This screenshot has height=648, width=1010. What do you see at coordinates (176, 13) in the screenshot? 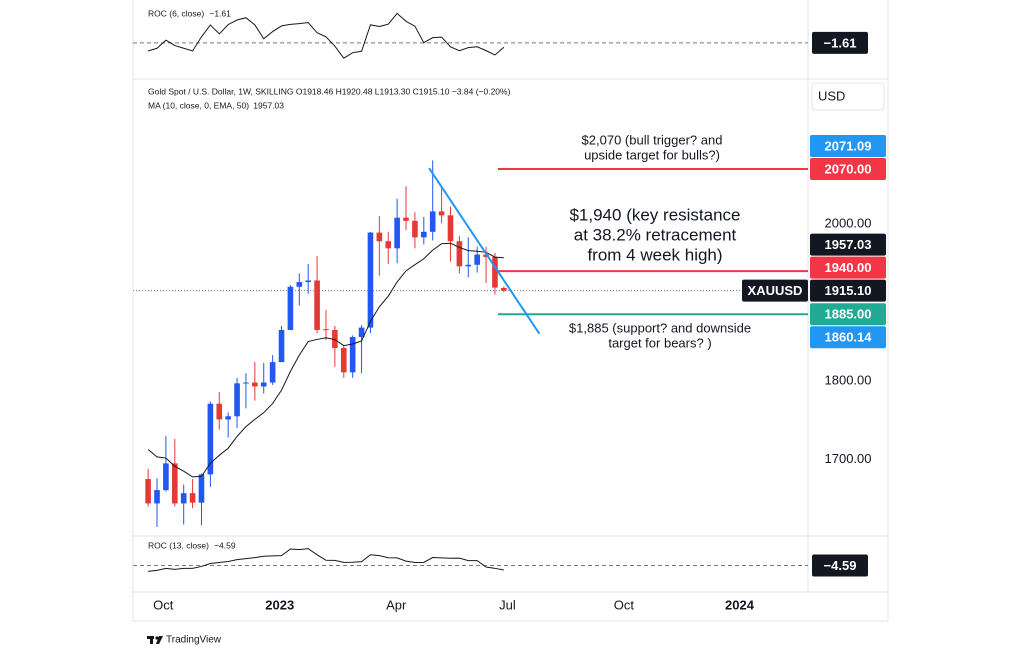
I see `panel-title: ROC (6, close)` at bounding box center [176, 13].